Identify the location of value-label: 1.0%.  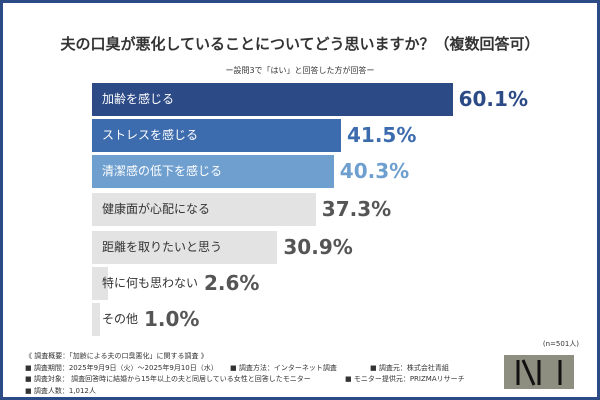
(172, 319).